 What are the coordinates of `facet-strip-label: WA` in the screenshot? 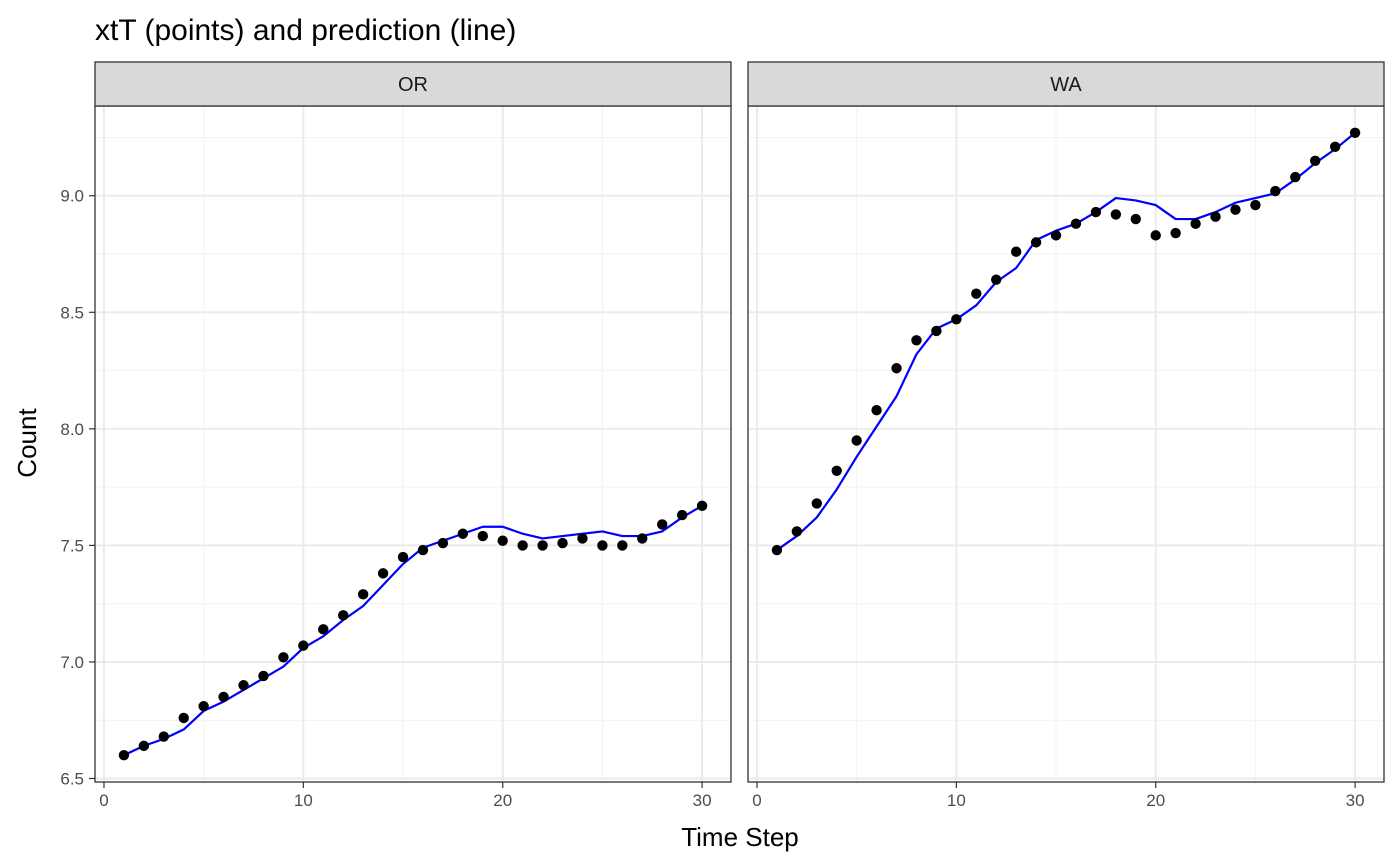 It's located at (1066, 85).